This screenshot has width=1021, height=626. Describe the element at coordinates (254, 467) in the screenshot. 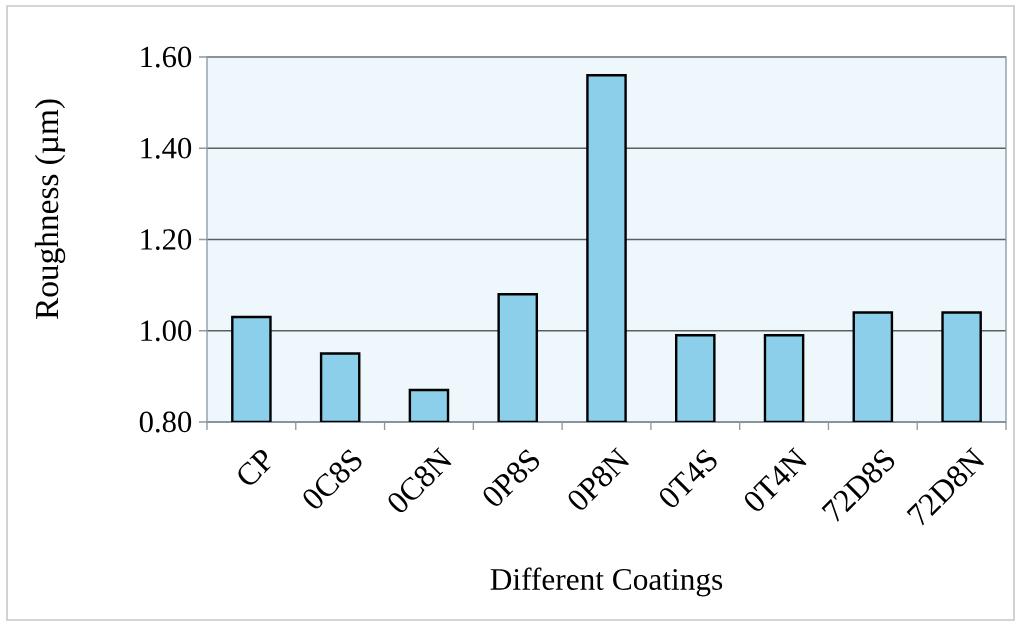

I see `x-tick-label: CP` at that location.